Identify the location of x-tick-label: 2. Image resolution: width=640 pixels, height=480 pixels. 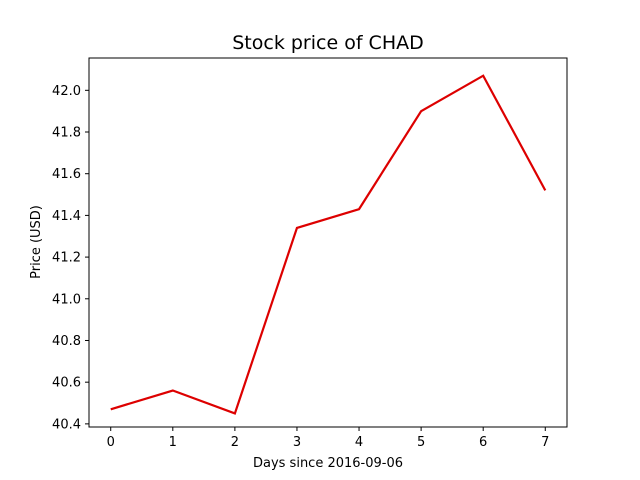
(235, 442).